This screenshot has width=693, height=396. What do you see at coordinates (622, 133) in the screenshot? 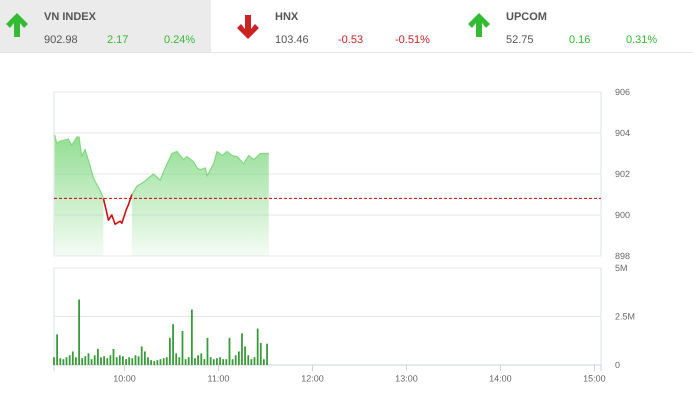
I see `y-tick-label: 904` at bounding box center [622, 133].